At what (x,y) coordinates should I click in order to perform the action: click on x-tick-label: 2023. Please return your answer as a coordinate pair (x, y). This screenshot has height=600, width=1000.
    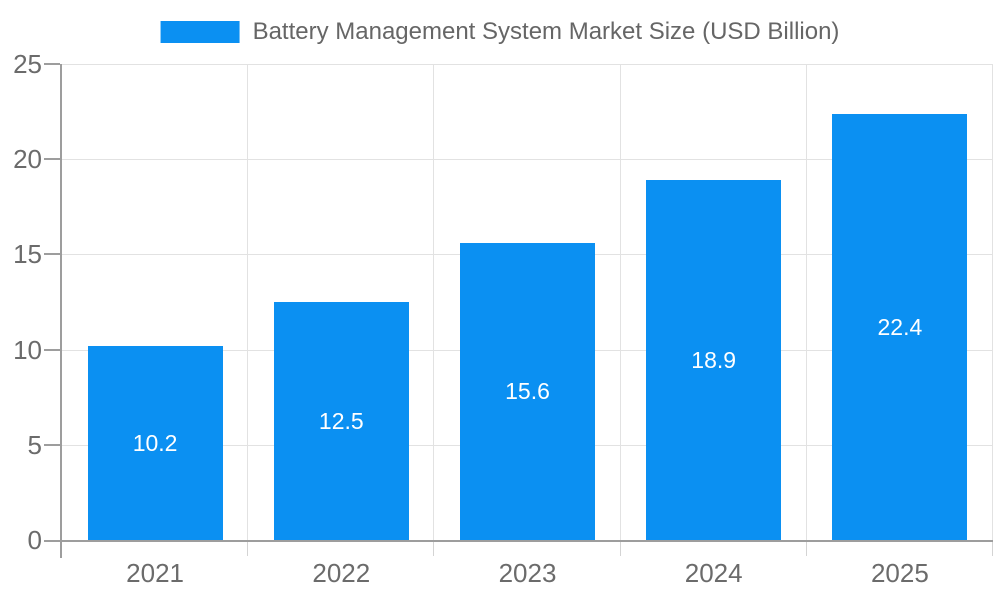
    Looking at the image, I should click on (527, 573).